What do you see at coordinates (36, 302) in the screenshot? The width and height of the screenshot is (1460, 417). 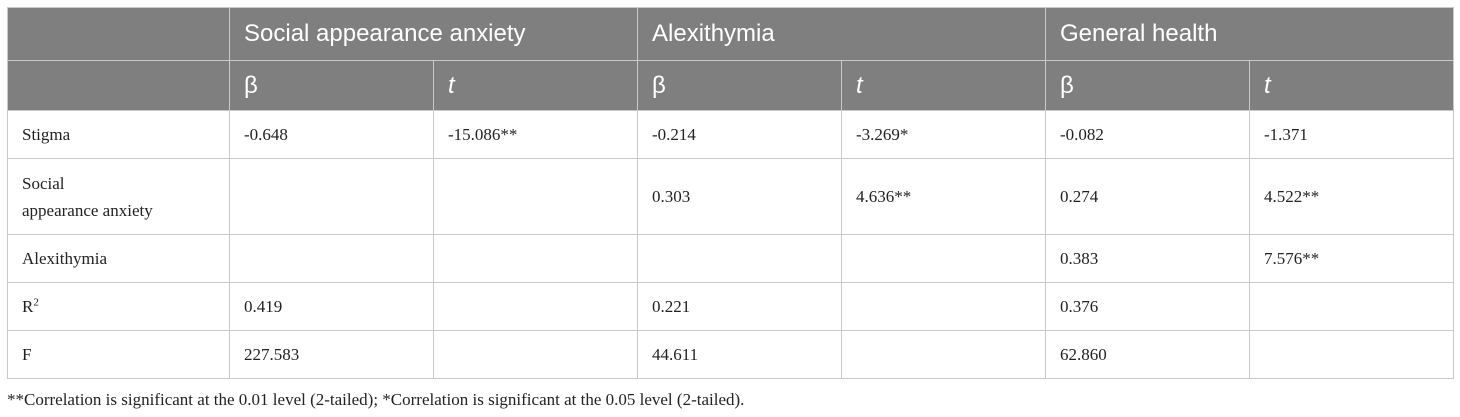 I see `row-label-superscript: 2` at bounding box center [36, 302].